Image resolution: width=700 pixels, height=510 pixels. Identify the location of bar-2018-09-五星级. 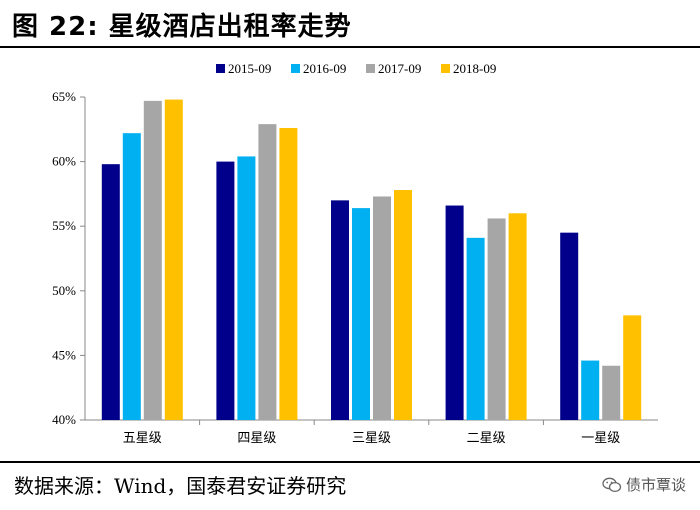
(173, 260).